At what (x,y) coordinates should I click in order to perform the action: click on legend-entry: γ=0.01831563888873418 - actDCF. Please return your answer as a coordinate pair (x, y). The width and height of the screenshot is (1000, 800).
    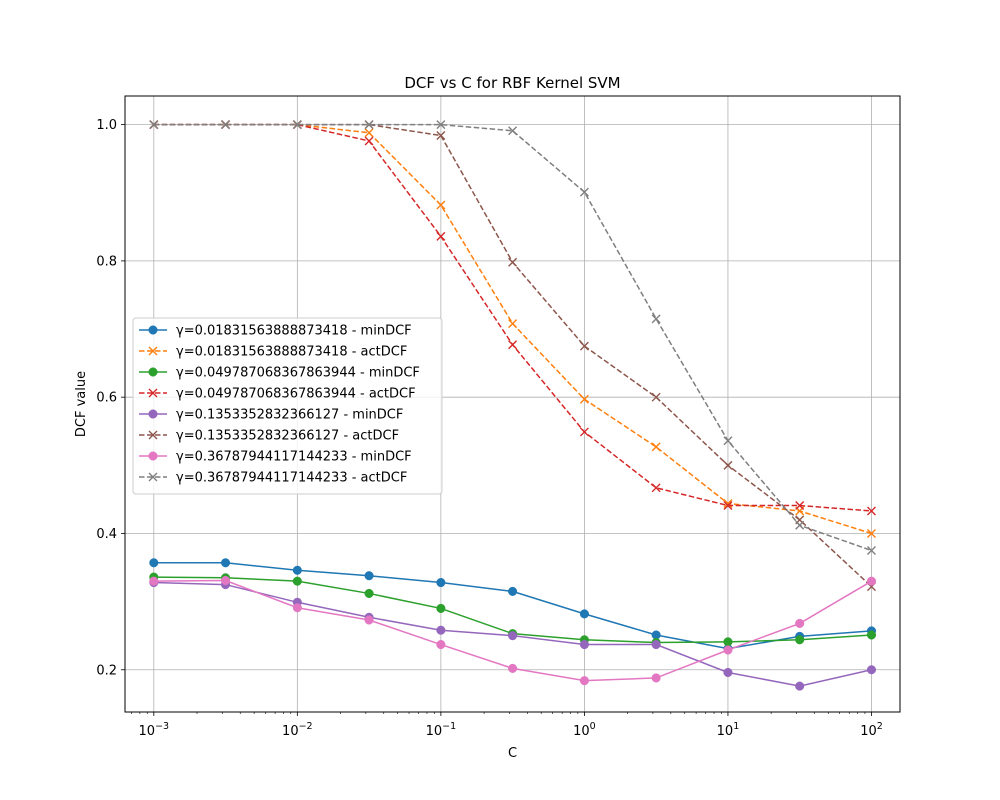
    Looking at the image, I should click on (273, 352).